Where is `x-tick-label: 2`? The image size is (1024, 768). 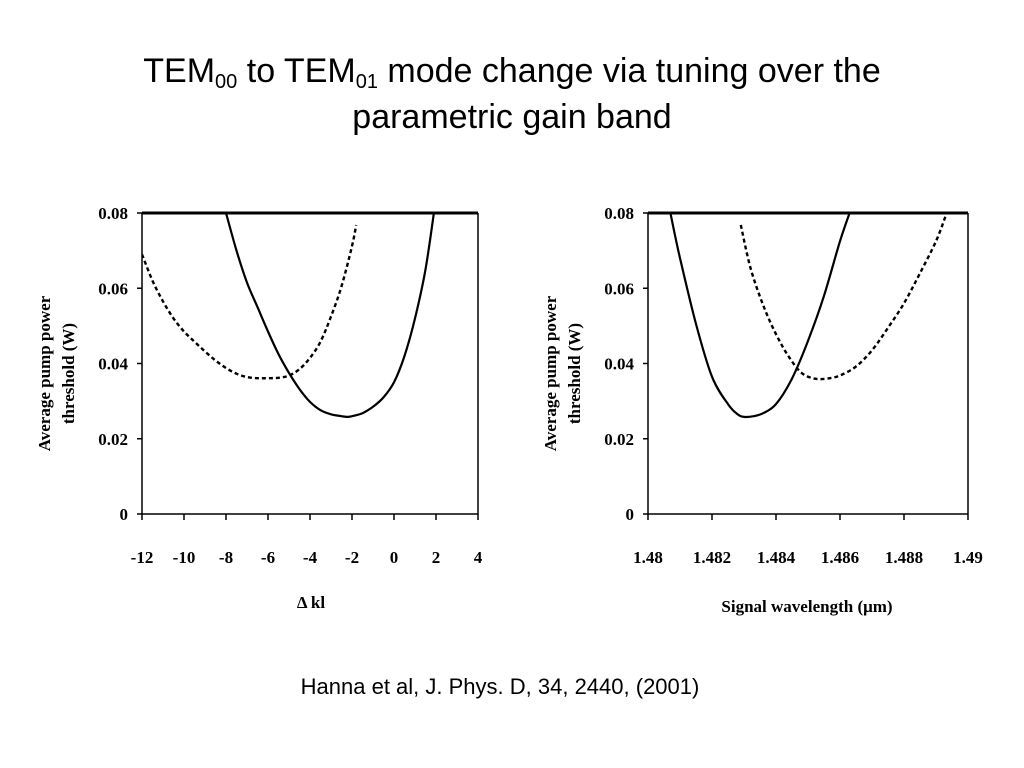
x-tick-label: 2 is located at coordinates (436, 557).